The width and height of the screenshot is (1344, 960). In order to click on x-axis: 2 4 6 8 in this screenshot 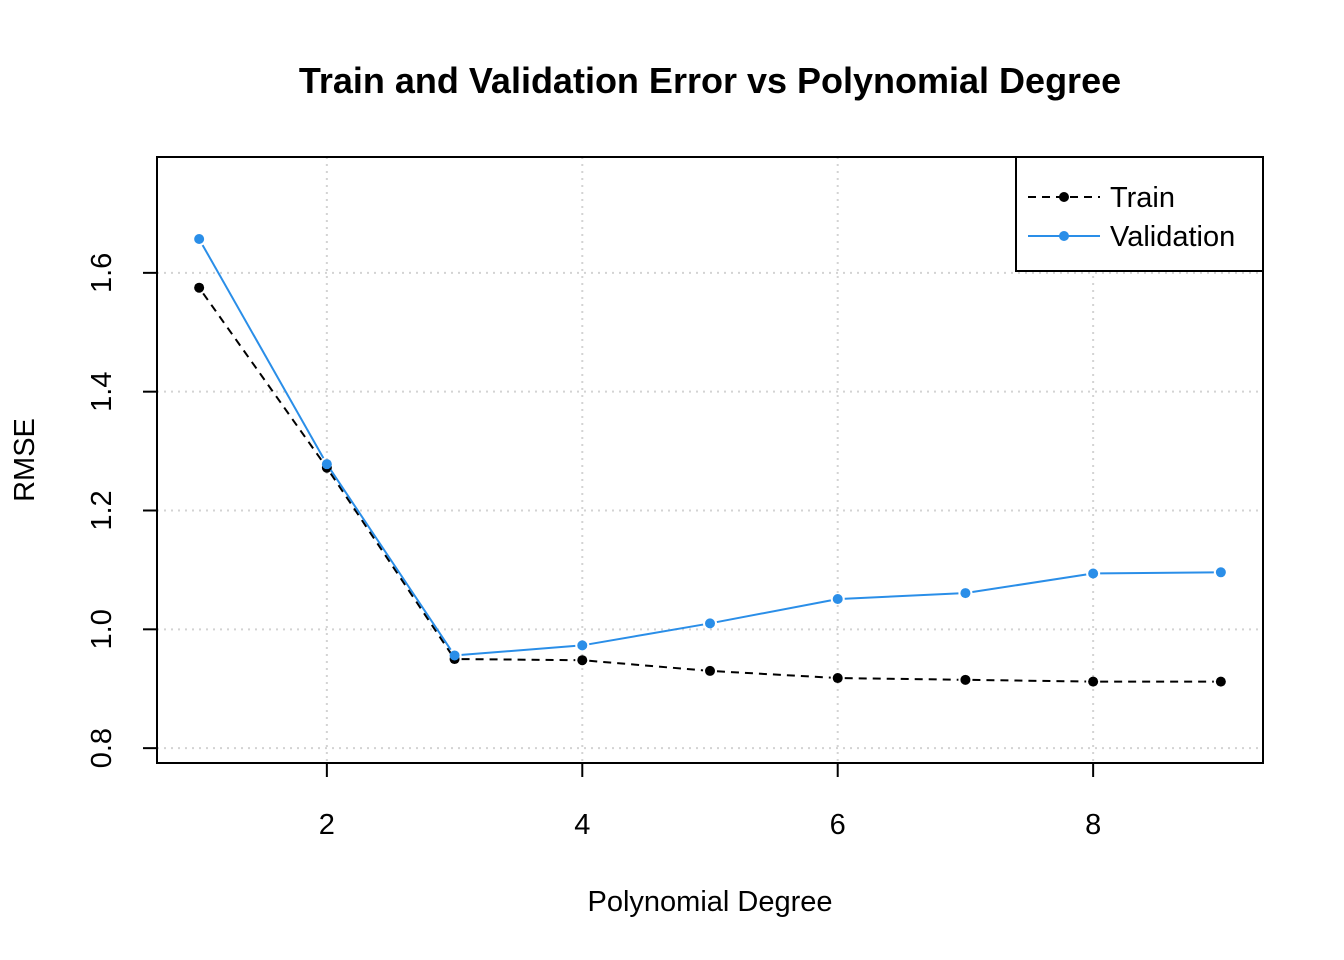, I will do `click(710, 802)`.